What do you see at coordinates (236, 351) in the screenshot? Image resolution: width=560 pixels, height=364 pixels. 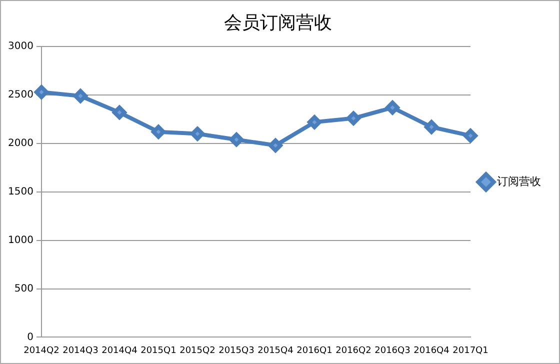 I see `x-tick-label: 2015Q3` at bounding box center [236, 351].